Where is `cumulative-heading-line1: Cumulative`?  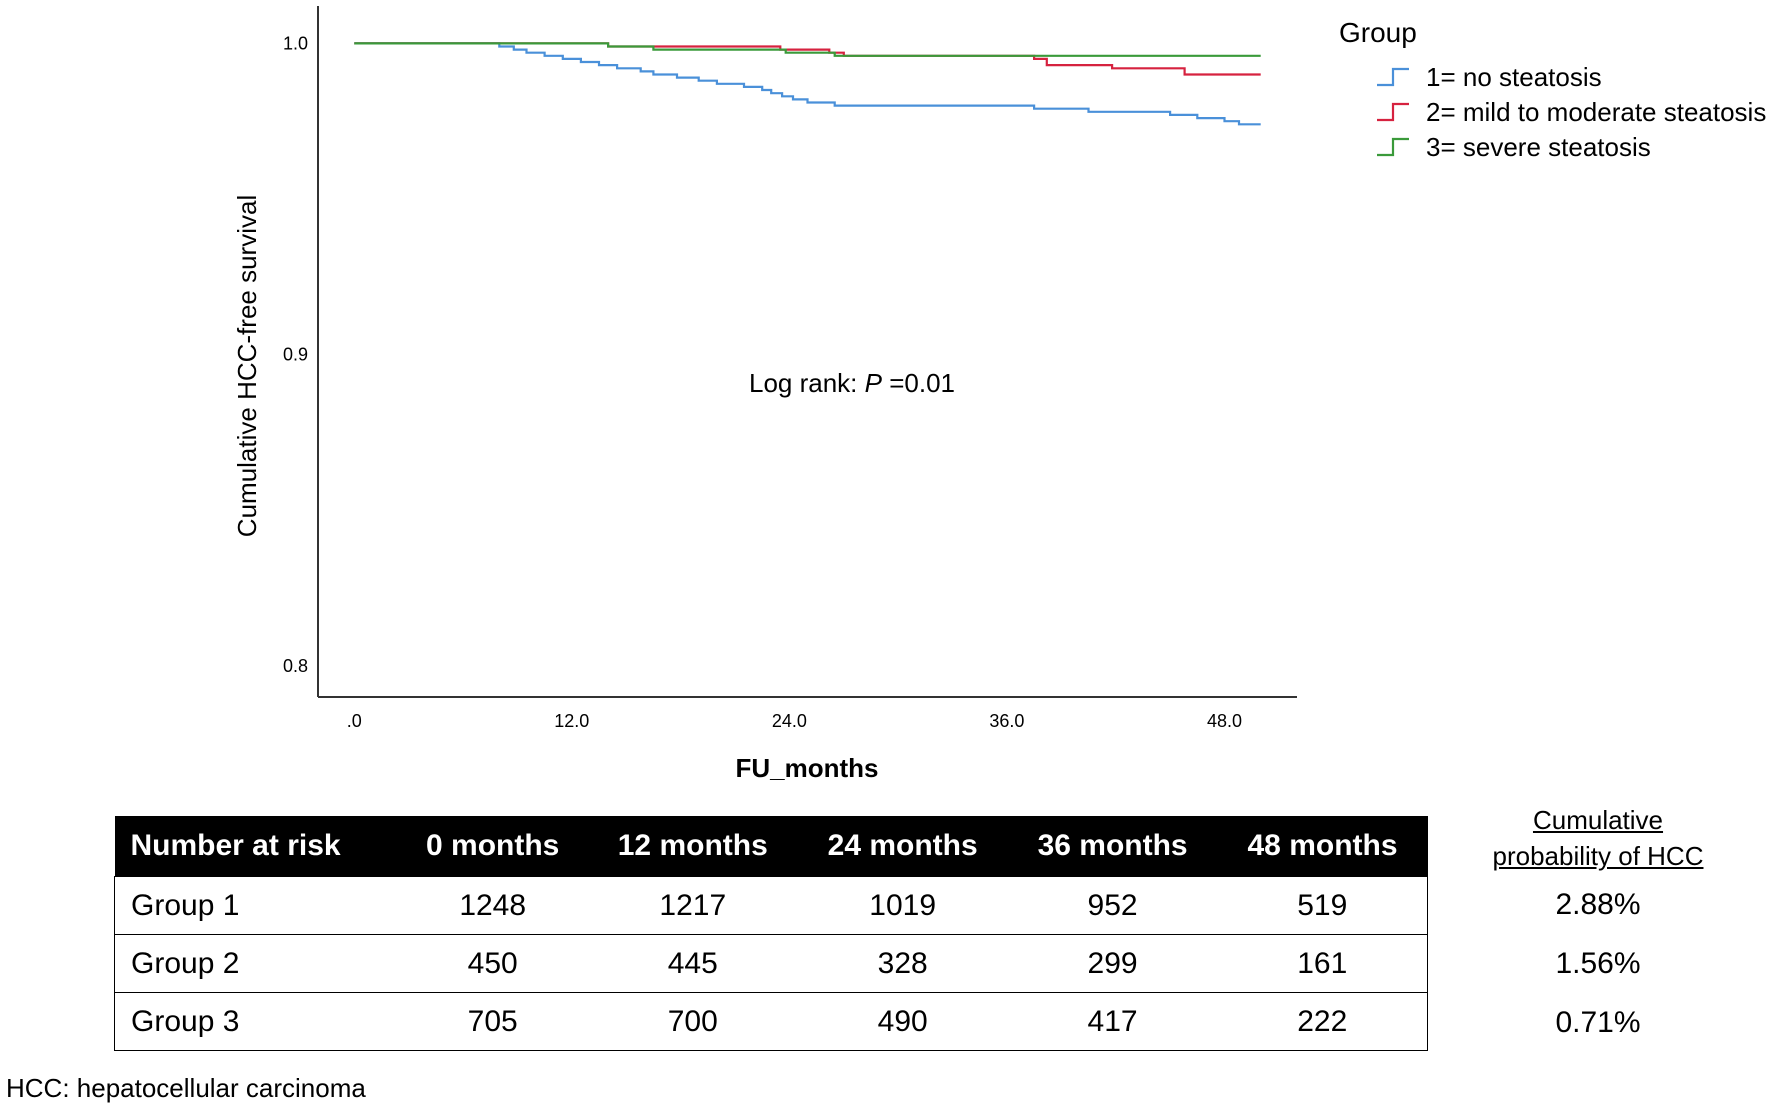
cumulative-heading-line1: Cumulative is located at coordinates (1598, 820).